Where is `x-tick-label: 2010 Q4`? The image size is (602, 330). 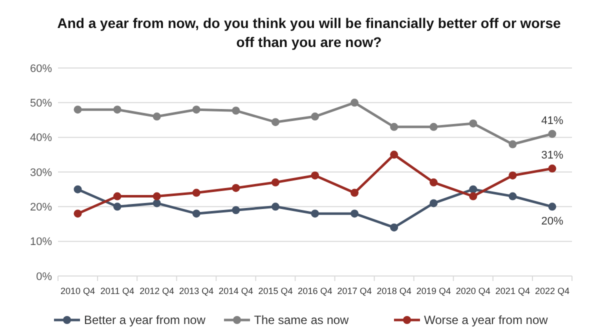
x-tick-label: 2010 Q4 is located at coordinates (78, 291).